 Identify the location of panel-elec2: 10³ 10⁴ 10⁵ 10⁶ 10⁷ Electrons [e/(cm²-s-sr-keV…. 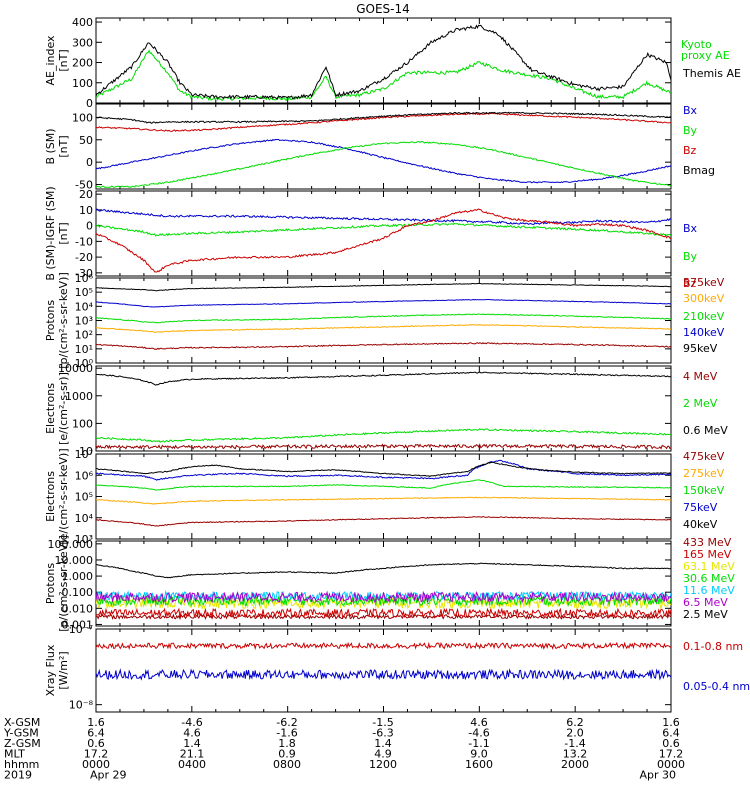
(384, 497).